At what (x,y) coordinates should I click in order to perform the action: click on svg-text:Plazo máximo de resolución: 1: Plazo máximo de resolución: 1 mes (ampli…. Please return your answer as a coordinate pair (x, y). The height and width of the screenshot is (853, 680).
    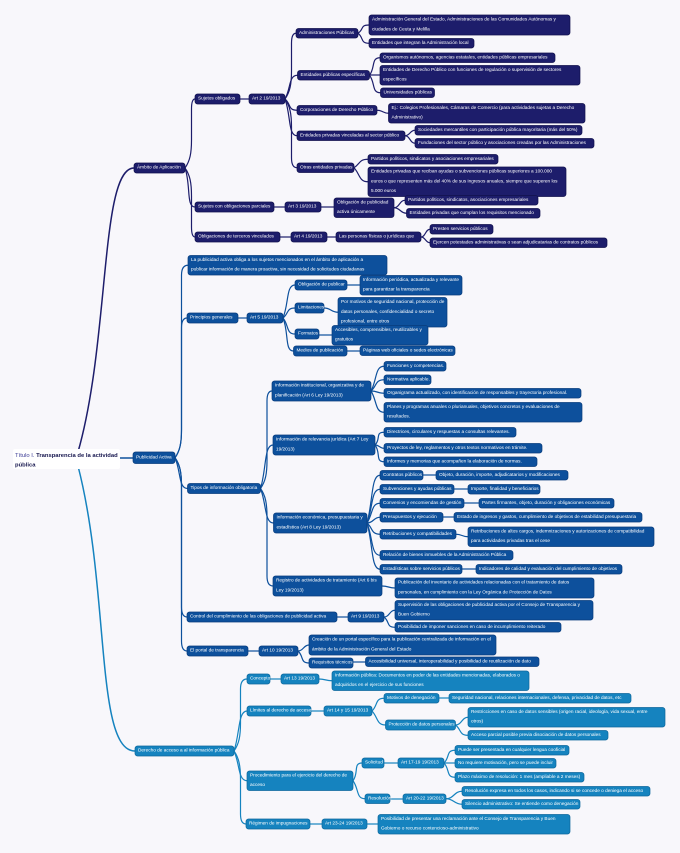
    Looking at the image, I should click on (519, 777).